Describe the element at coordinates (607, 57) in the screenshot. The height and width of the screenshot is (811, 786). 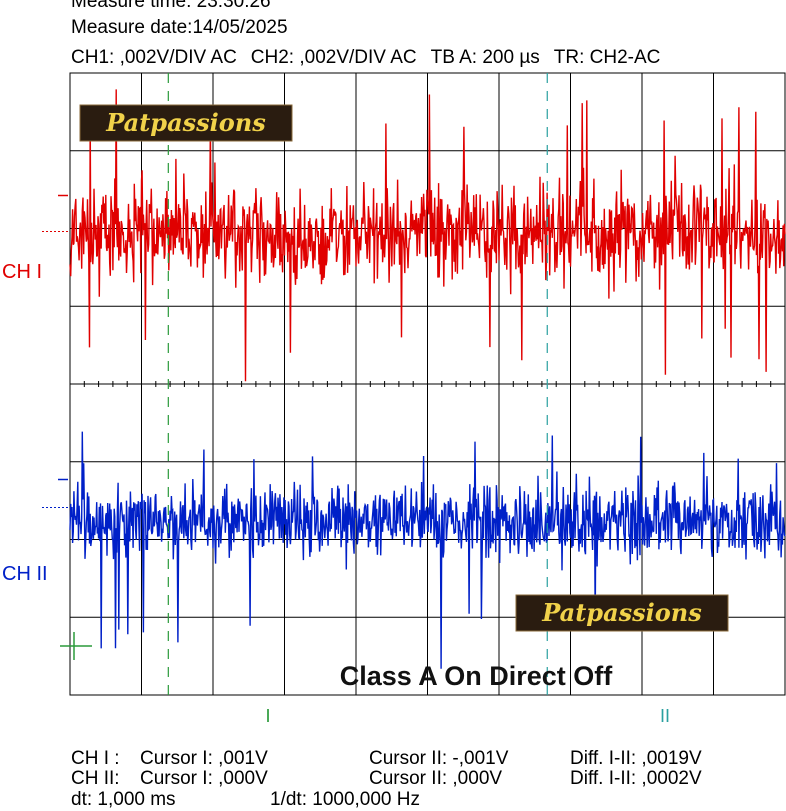
I see `trigger-setting: TR: CH2-AC` at that location.